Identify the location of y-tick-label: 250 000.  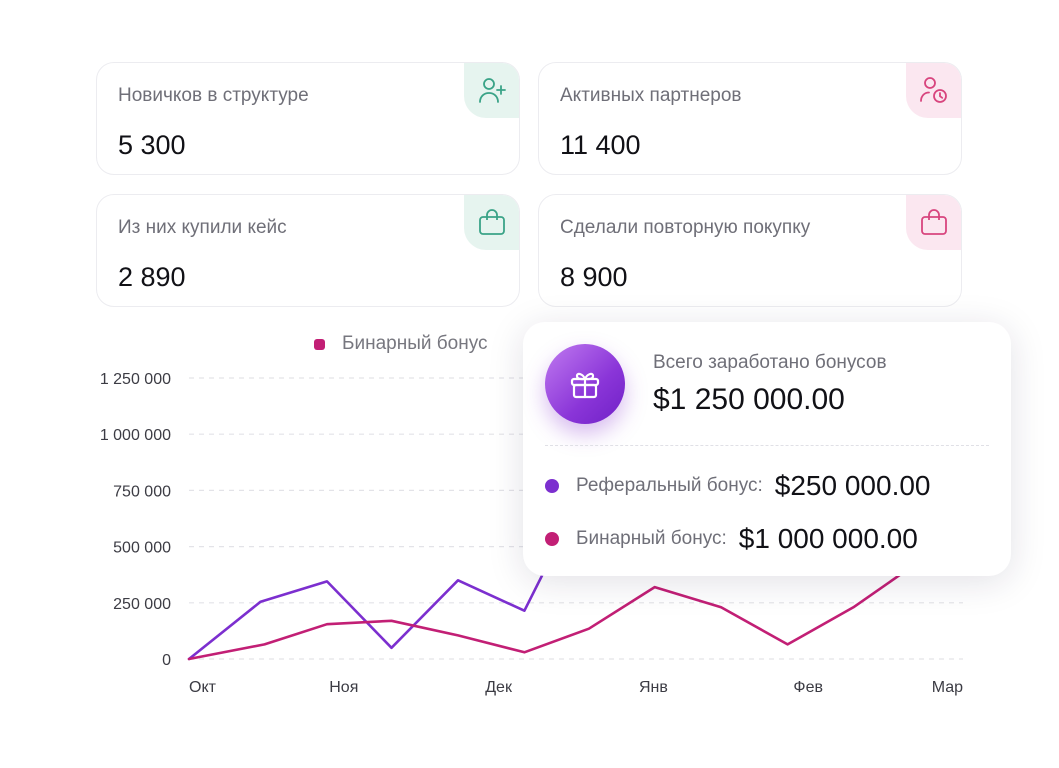
(142, 604).